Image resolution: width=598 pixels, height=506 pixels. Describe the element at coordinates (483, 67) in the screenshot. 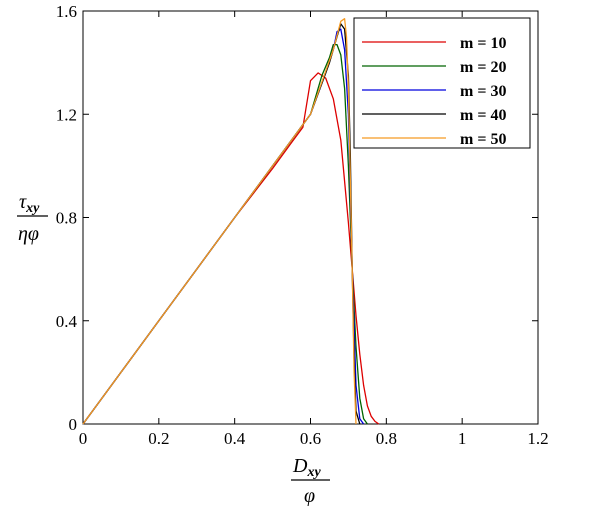

I see `legend-label: m = 20` at that location.